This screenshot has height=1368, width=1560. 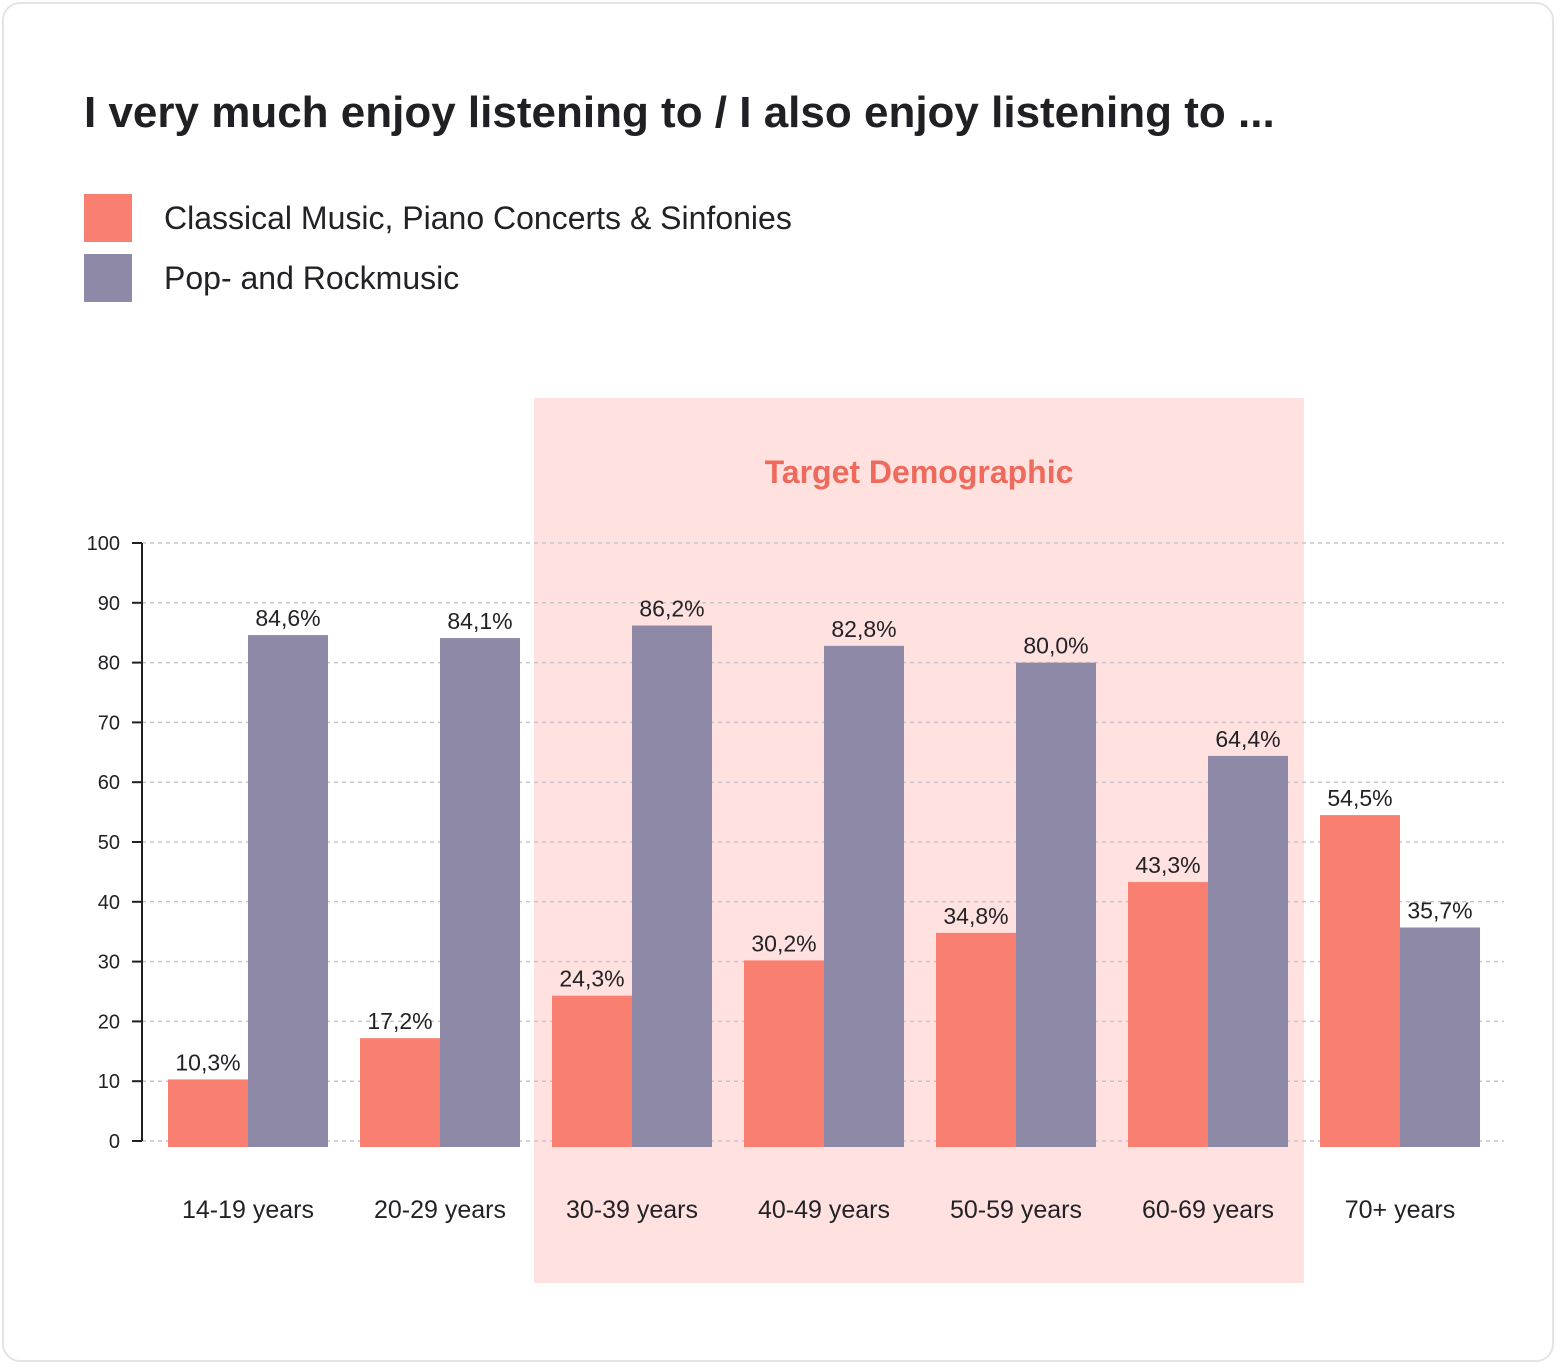 What do you see at coordinates (248, 1210) in the screenshot?
I see `x-category-label: 14-19 years` at bounding box center [248, 1210].